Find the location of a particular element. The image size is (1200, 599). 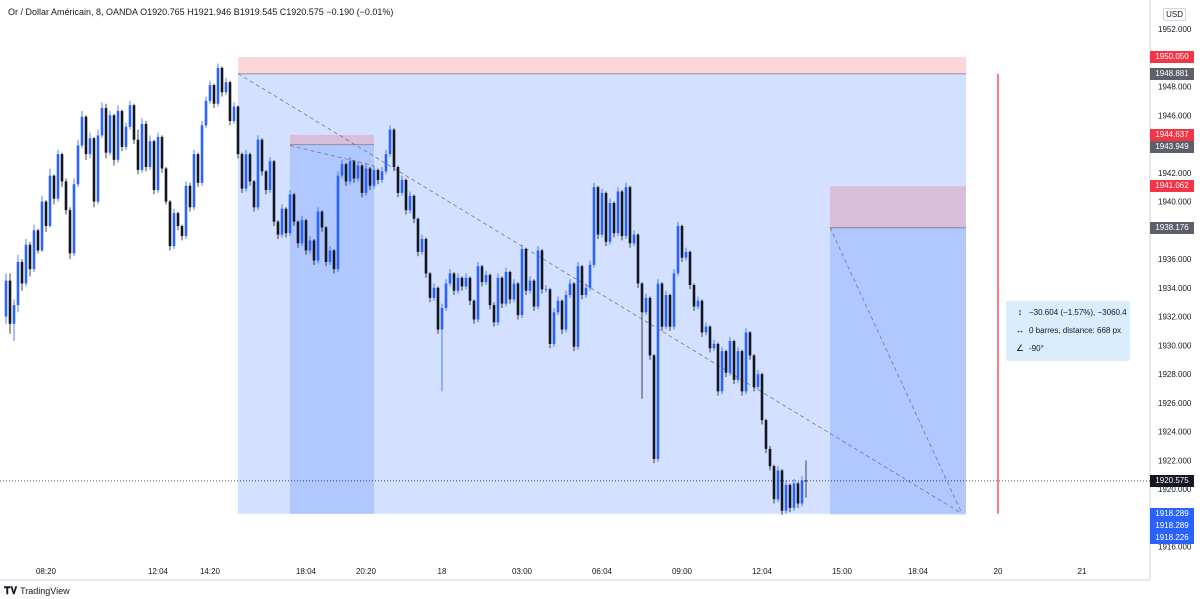

measure-bars-text: 0 barres, distance: 668 px is located at coordinates (1075, 330).